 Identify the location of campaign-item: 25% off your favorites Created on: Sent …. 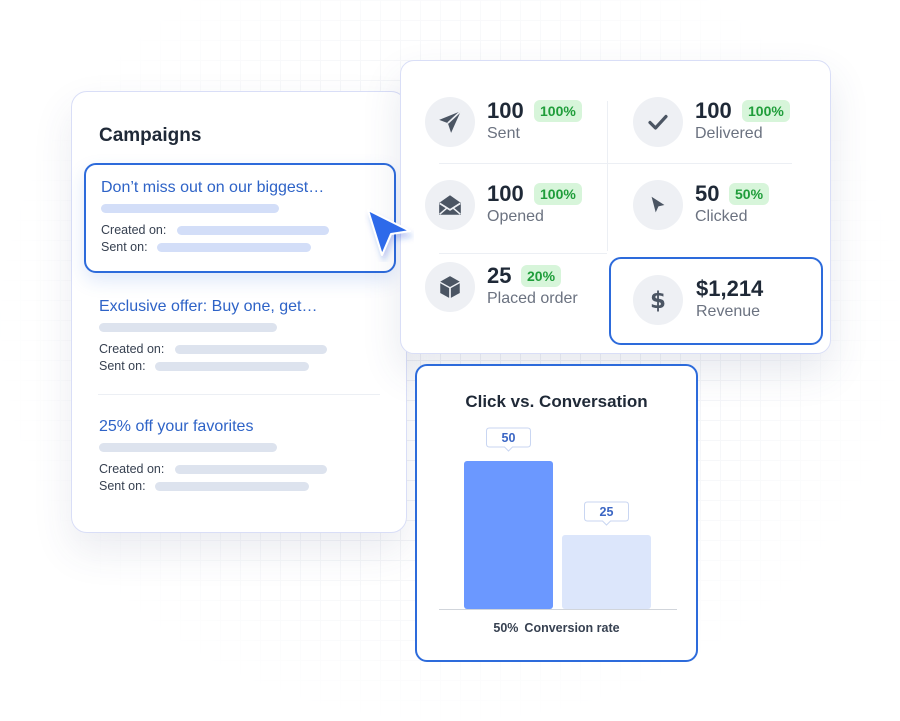
(240, 459).